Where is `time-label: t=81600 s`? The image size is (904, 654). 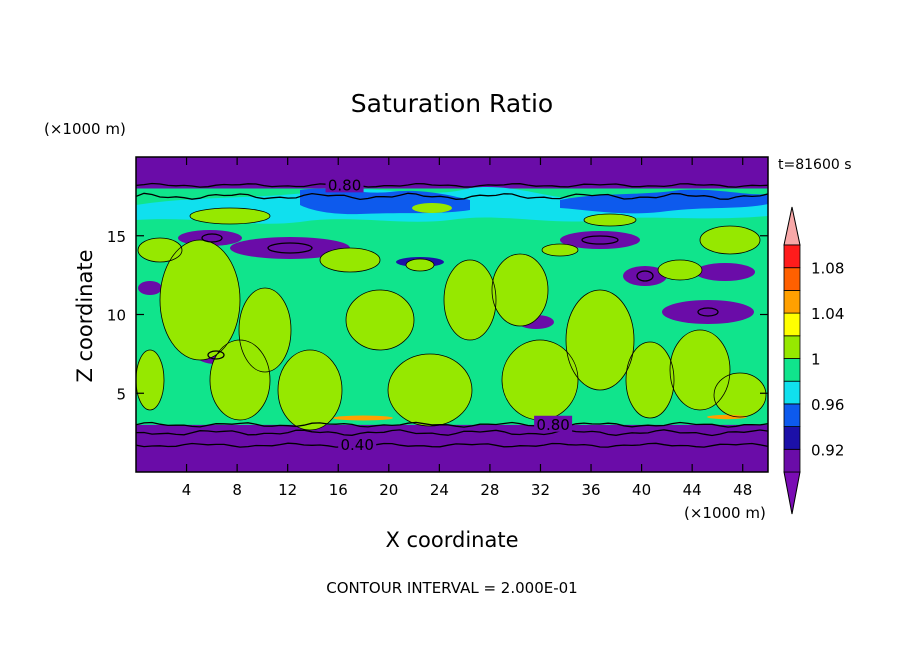
time-label: t=81600 s is located at coordinates (815, 165).